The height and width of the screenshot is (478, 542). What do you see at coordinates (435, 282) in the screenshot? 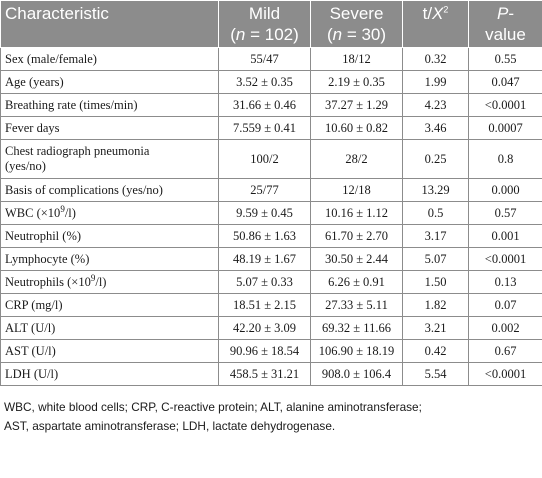
I see `row-t: 1.50` at bounding box center [435, 282].